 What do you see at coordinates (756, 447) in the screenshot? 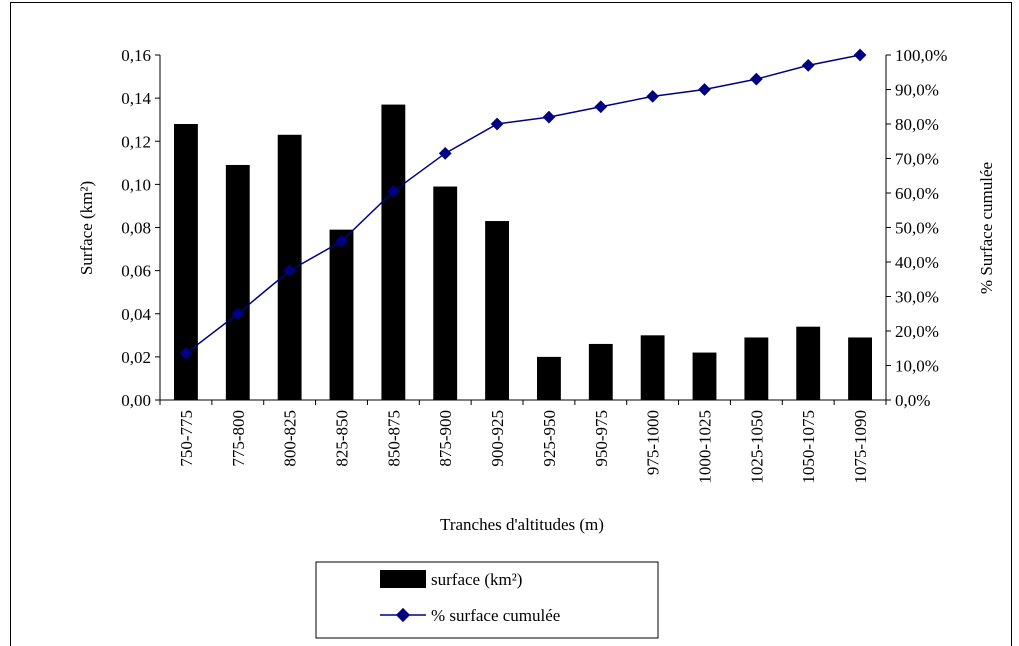
I see `x-tick-label: 1025-1050` at bounding box center [756, 447].